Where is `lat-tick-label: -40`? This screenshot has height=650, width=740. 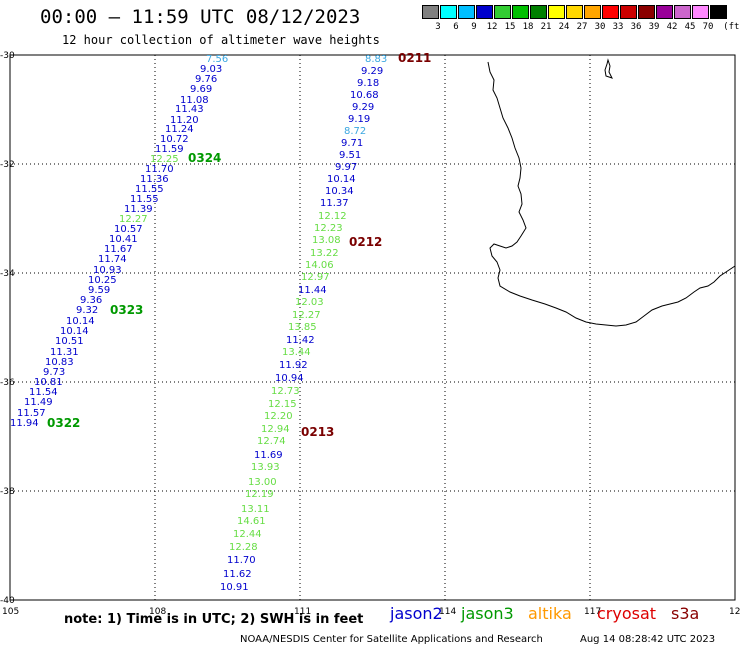 lat-tick-label: -40 is located at coordinates (7, 601).